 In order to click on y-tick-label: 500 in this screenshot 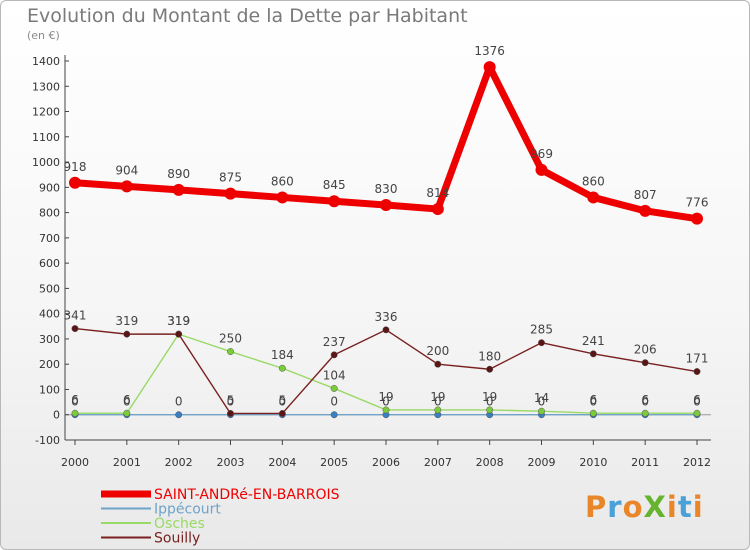, I will do `click(49, 288)`.